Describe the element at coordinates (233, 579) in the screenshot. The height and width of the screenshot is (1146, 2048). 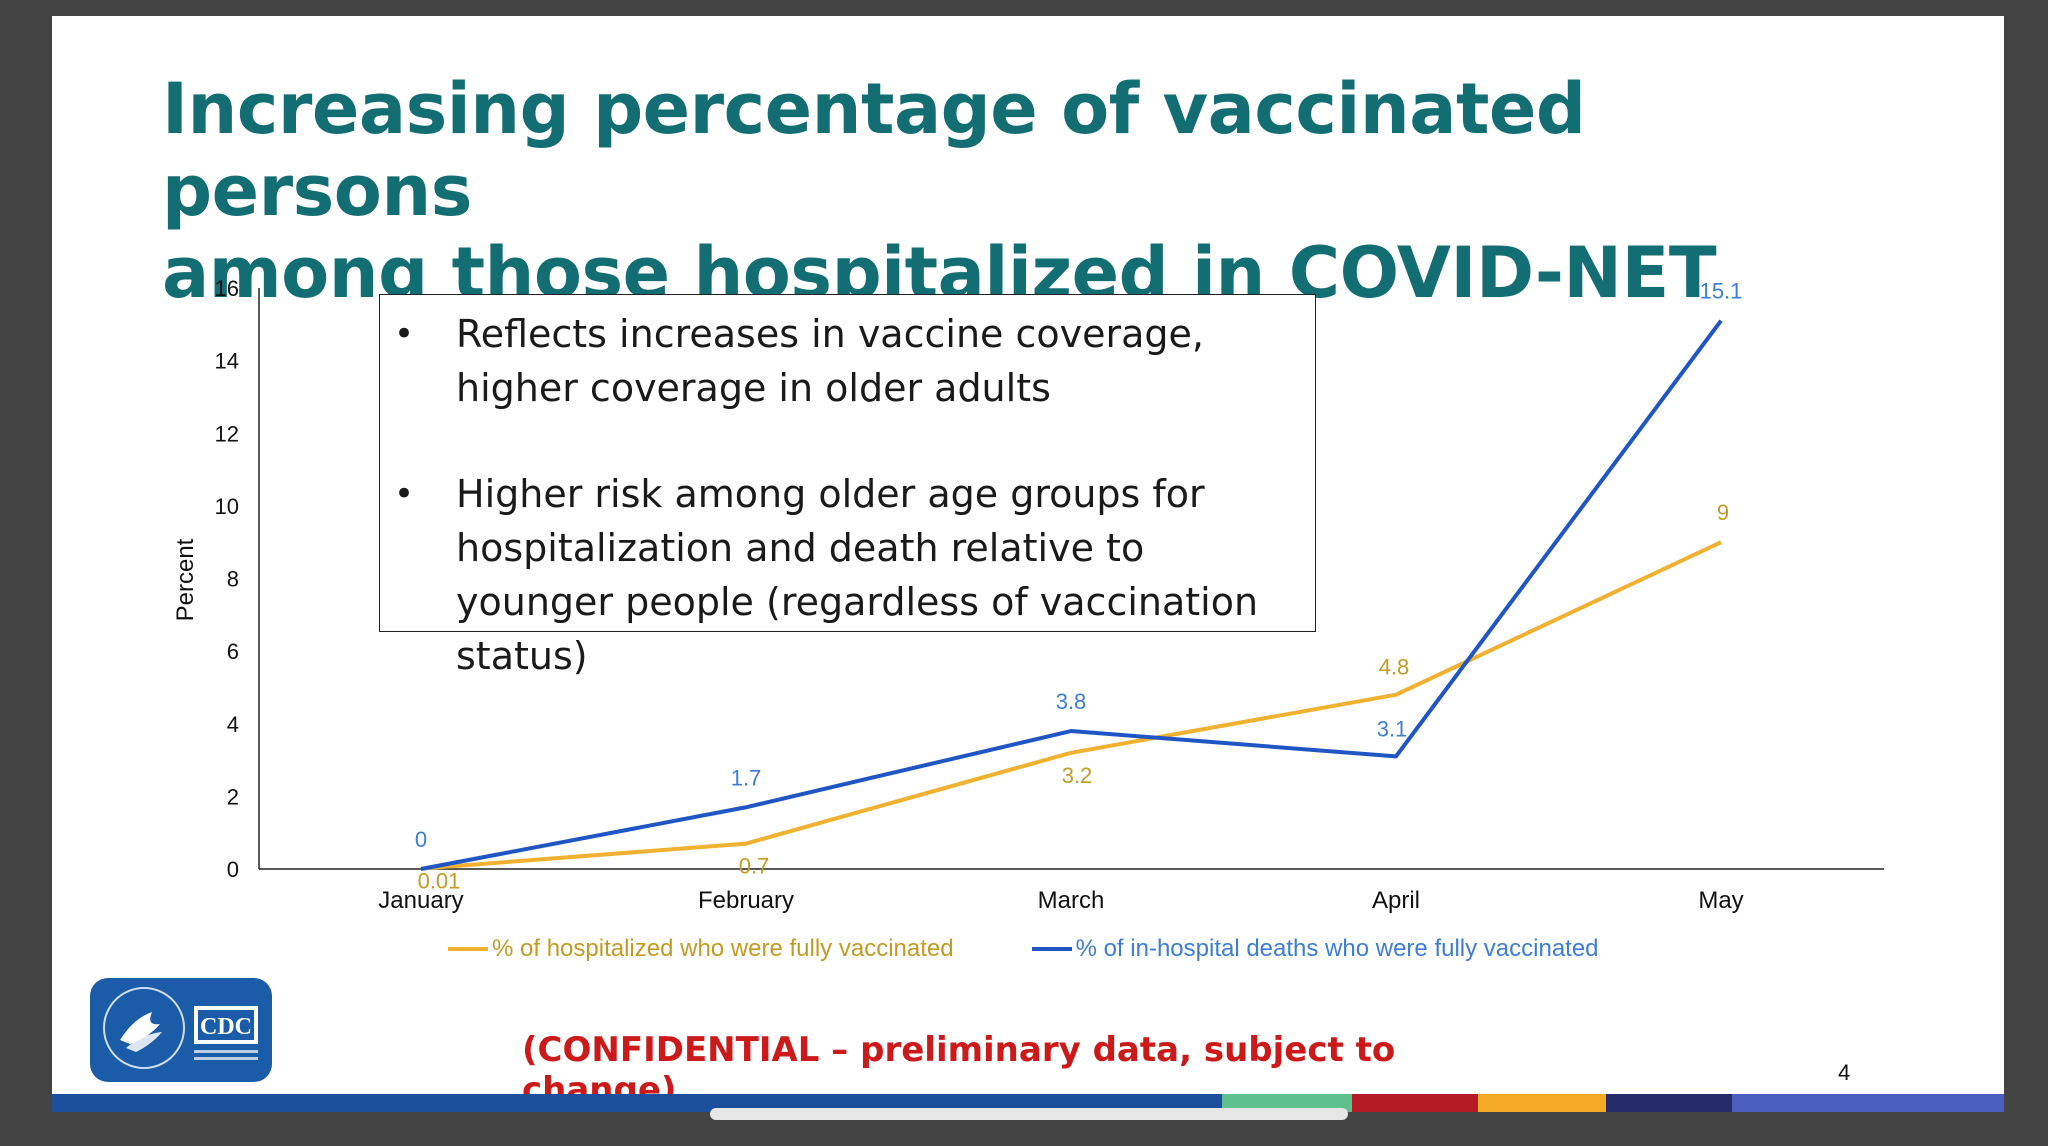
I see `y-tick-label: 8` at that location.